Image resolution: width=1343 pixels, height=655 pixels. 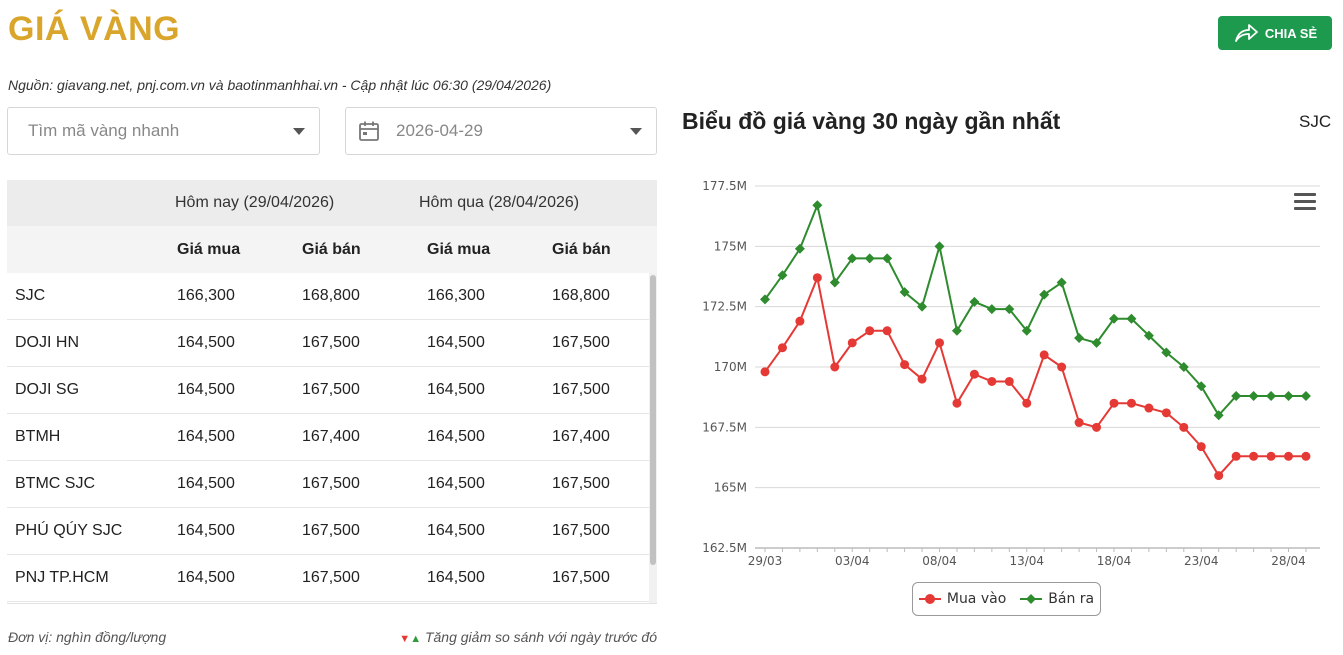 I want to click on yesterday-sell-value: 168,800, so click(x=581, y=295).